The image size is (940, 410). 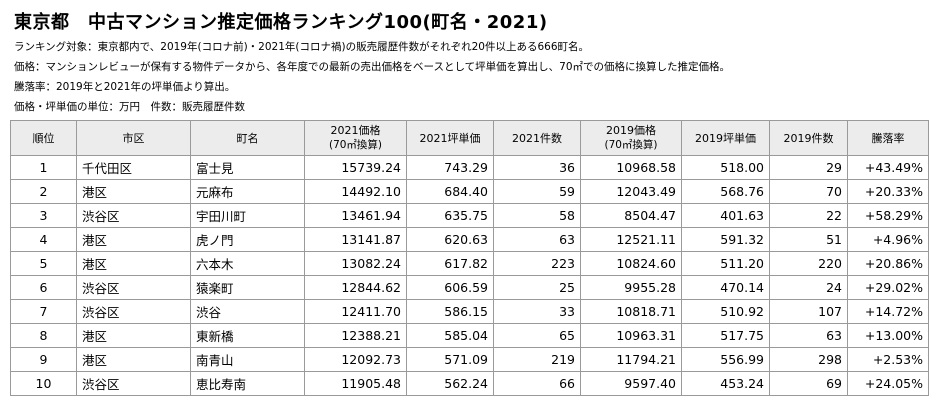 What do you see at coordinates (631, 191) in the screenshot?
I see `price-2019-cell: 12043.49` at bounding box center [631, 191].